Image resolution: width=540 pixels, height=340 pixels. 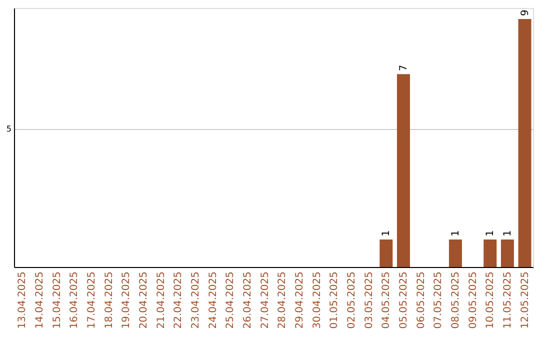 I want to click on x-tick-label: 08.05.2025, so click(x=456, y=300).